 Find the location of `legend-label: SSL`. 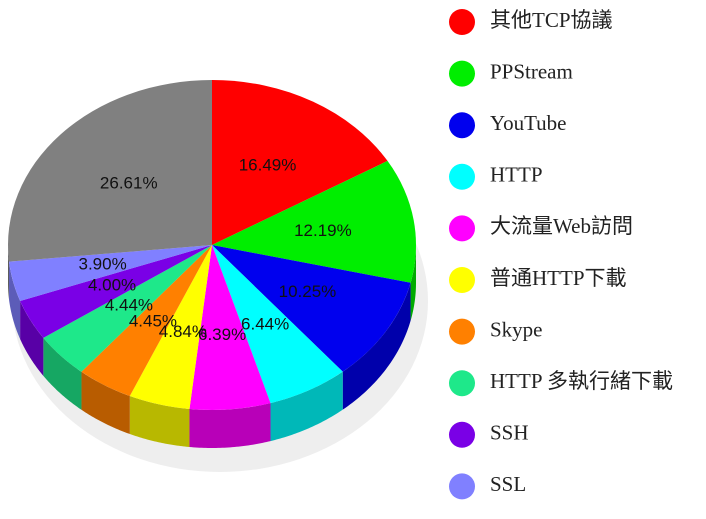

legend-label: SSL is located at coordinates (508, 484).